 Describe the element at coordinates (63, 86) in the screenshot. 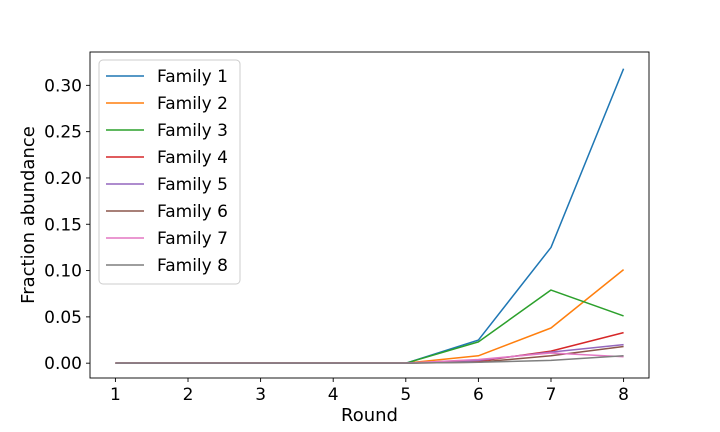

I see `y-tick-label: 0.30` at that location.